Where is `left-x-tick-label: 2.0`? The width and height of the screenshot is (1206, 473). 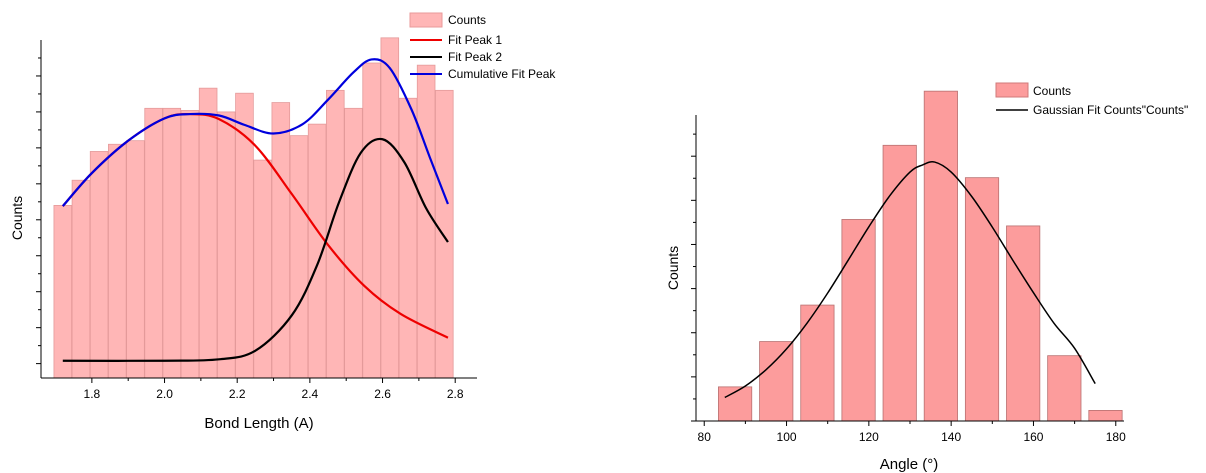
left-x-tick-label: 2.0 is located at coordinates (164, 394).